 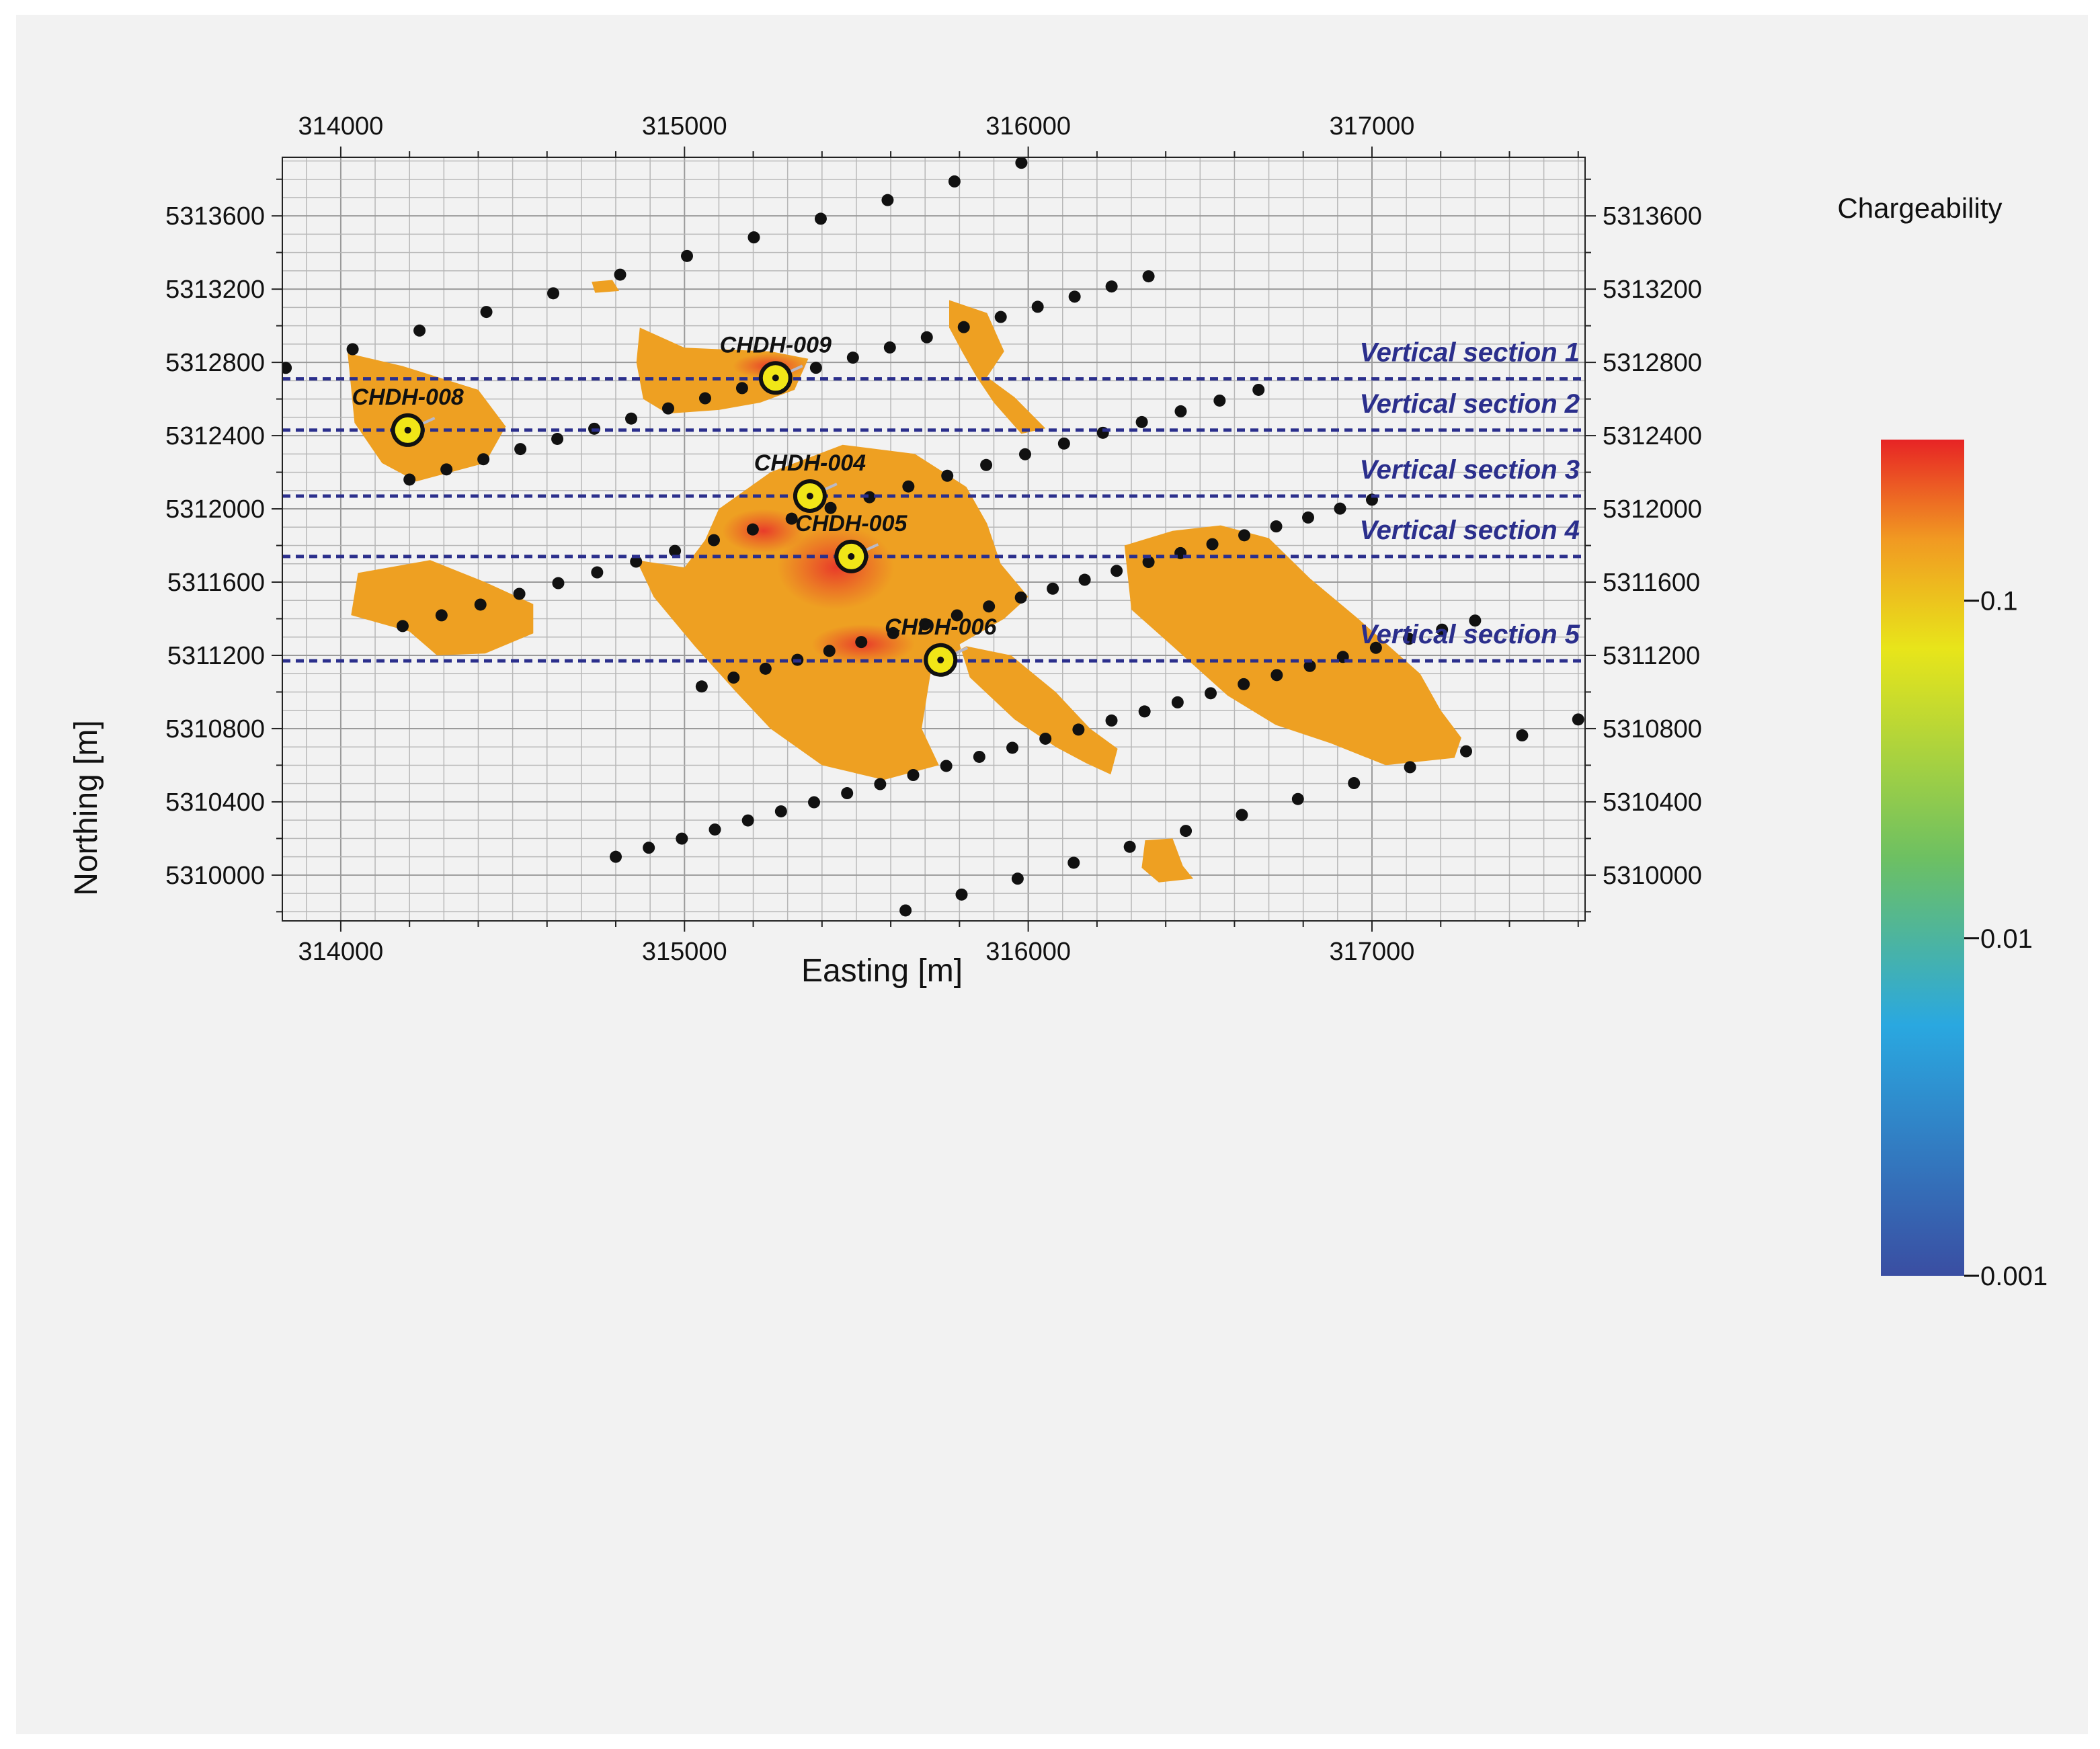 I want to click on drill-hole-label: CHDH-005, so click(x=851, y=523).